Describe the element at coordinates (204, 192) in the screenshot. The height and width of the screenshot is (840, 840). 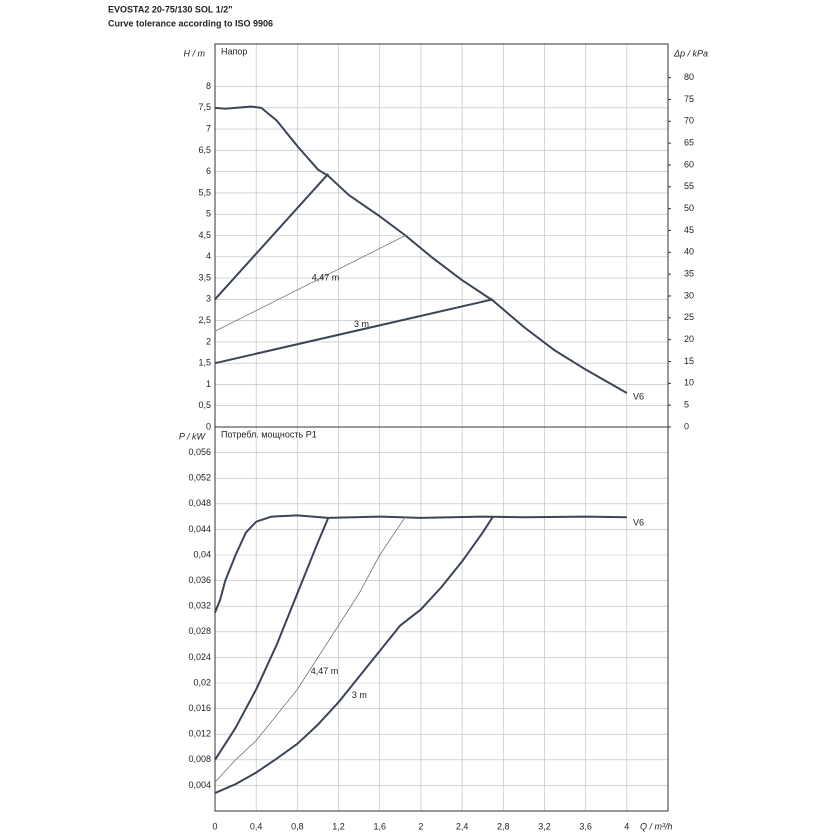
I see `y-tick-label: 5,5` at that location.